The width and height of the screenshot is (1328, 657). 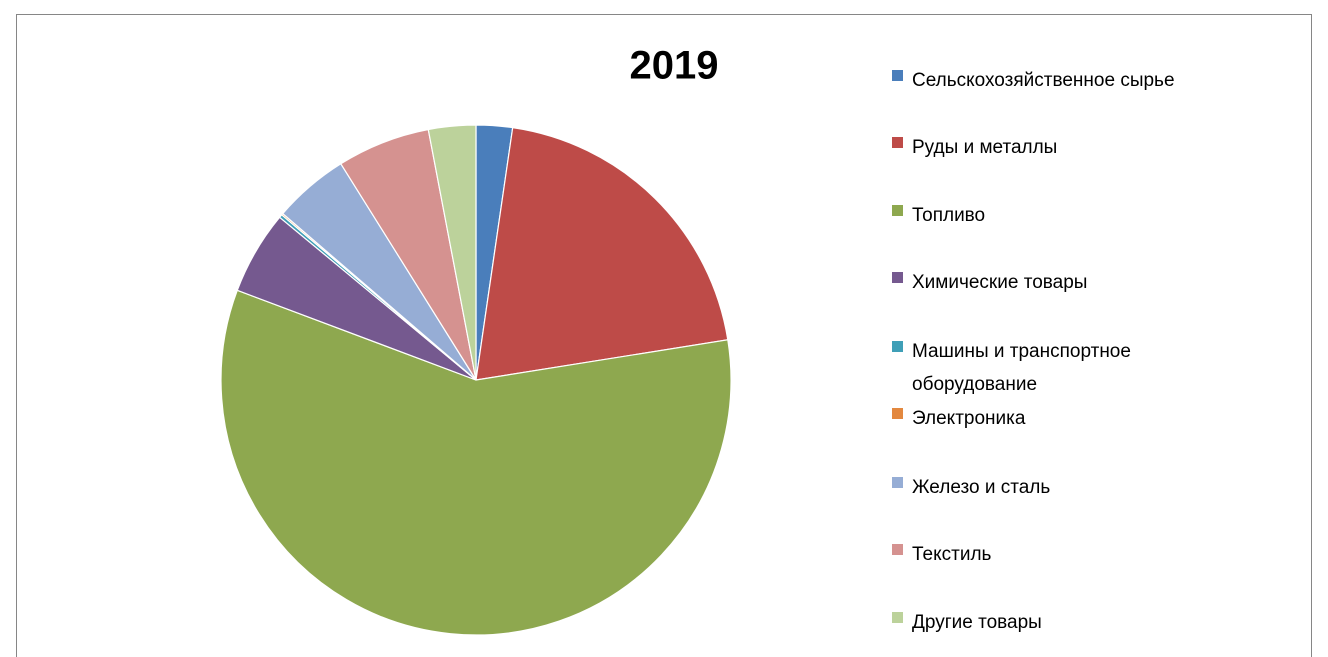 I want to click on legend-item: Другие товары, so click(x=967, y=622).